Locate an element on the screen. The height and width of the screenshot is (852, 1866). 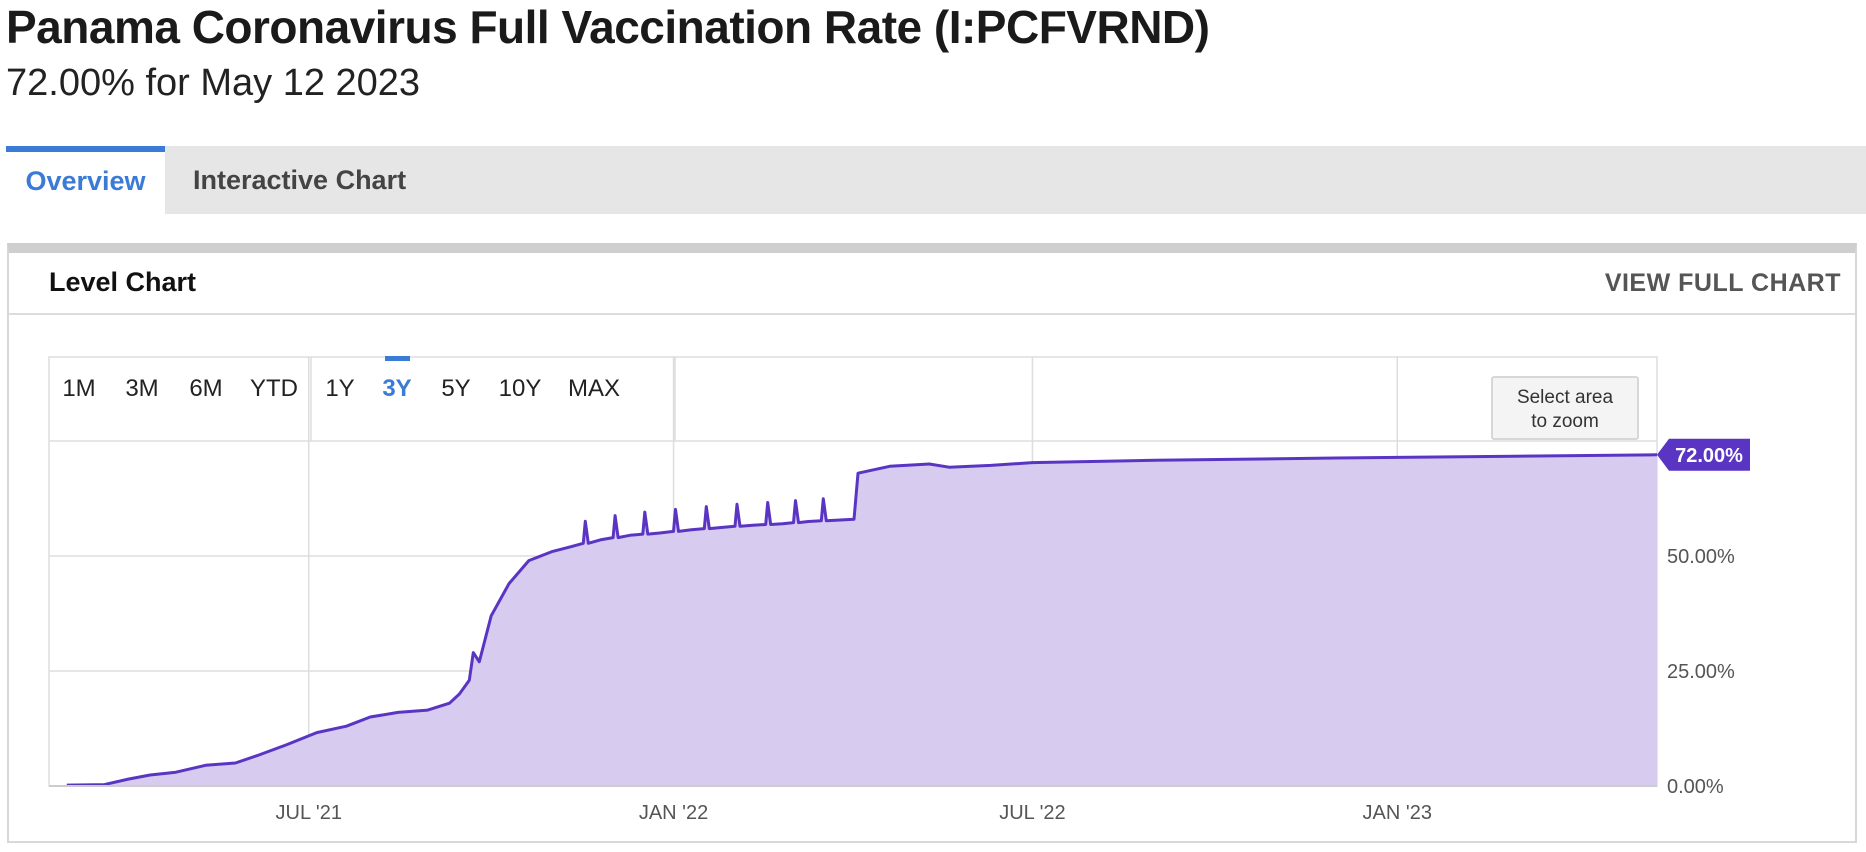
range-button-6m: 6M is located at coordinates (205, 388).